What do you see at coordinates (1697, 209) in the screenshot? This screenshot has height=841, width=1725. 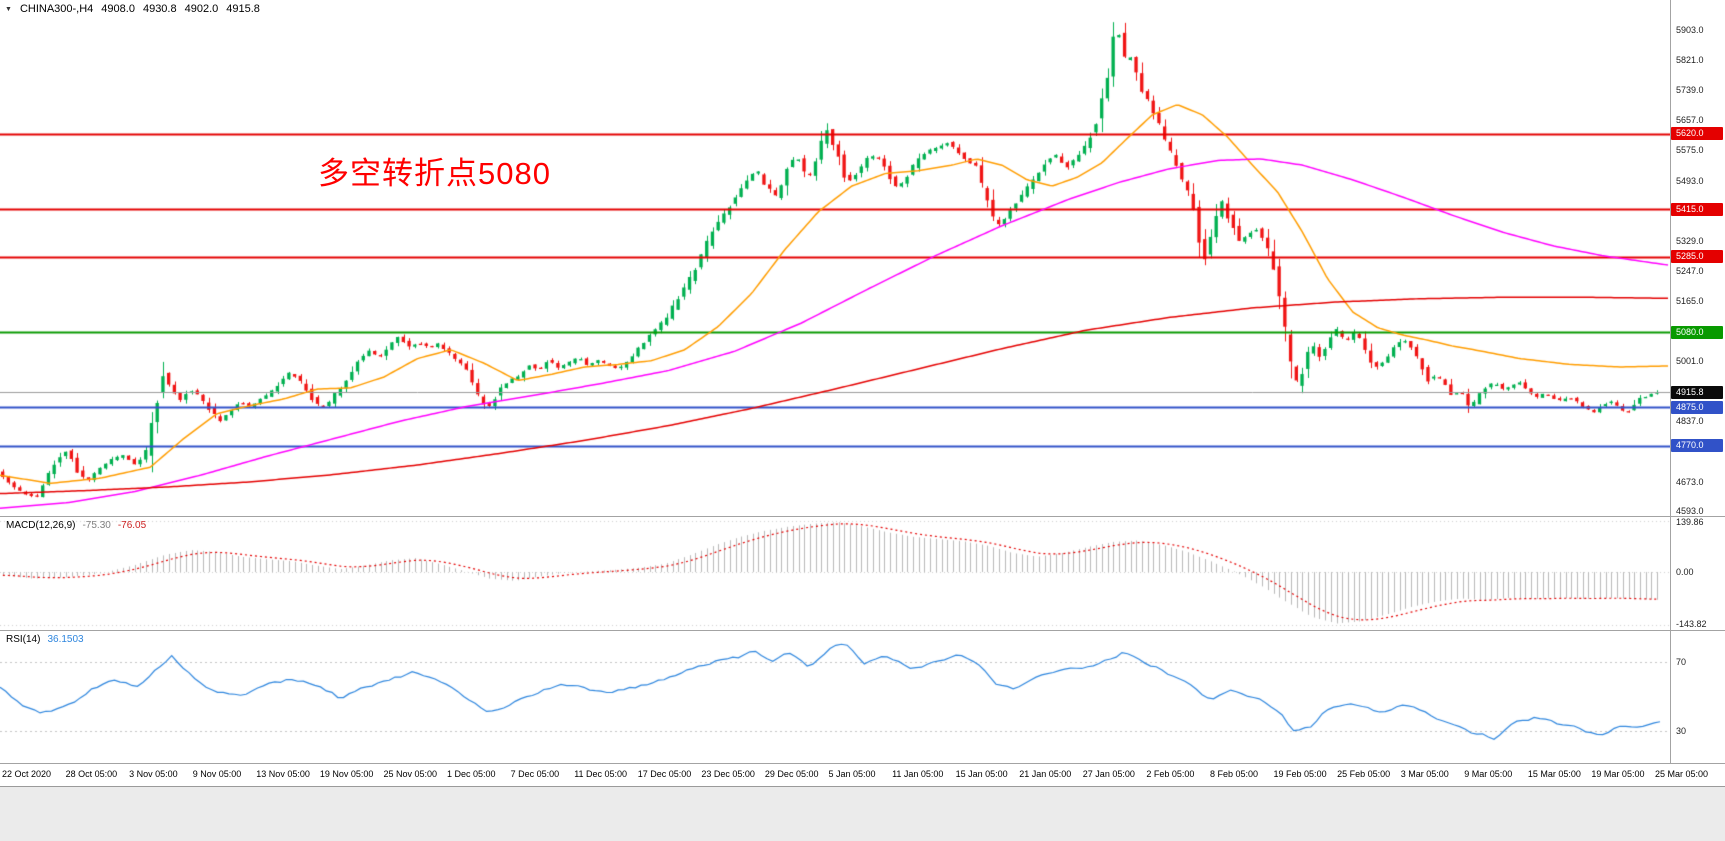 I see `level-price-badge: 5415.0` at bounding box center [1697, 209].